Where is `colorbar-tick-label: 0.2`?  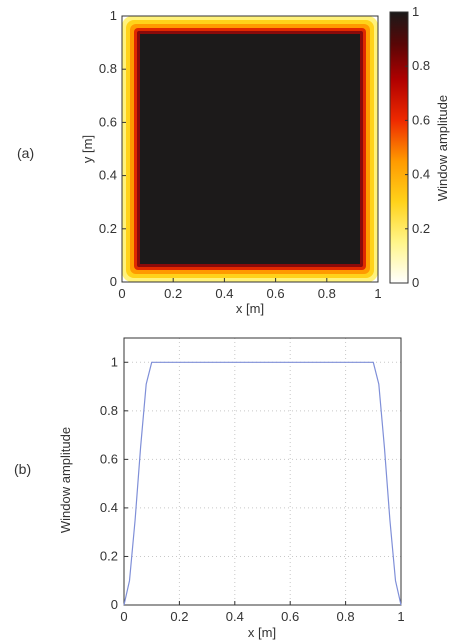 colorbar-tick-label: 0.2 is located at coordinates (421, 228).